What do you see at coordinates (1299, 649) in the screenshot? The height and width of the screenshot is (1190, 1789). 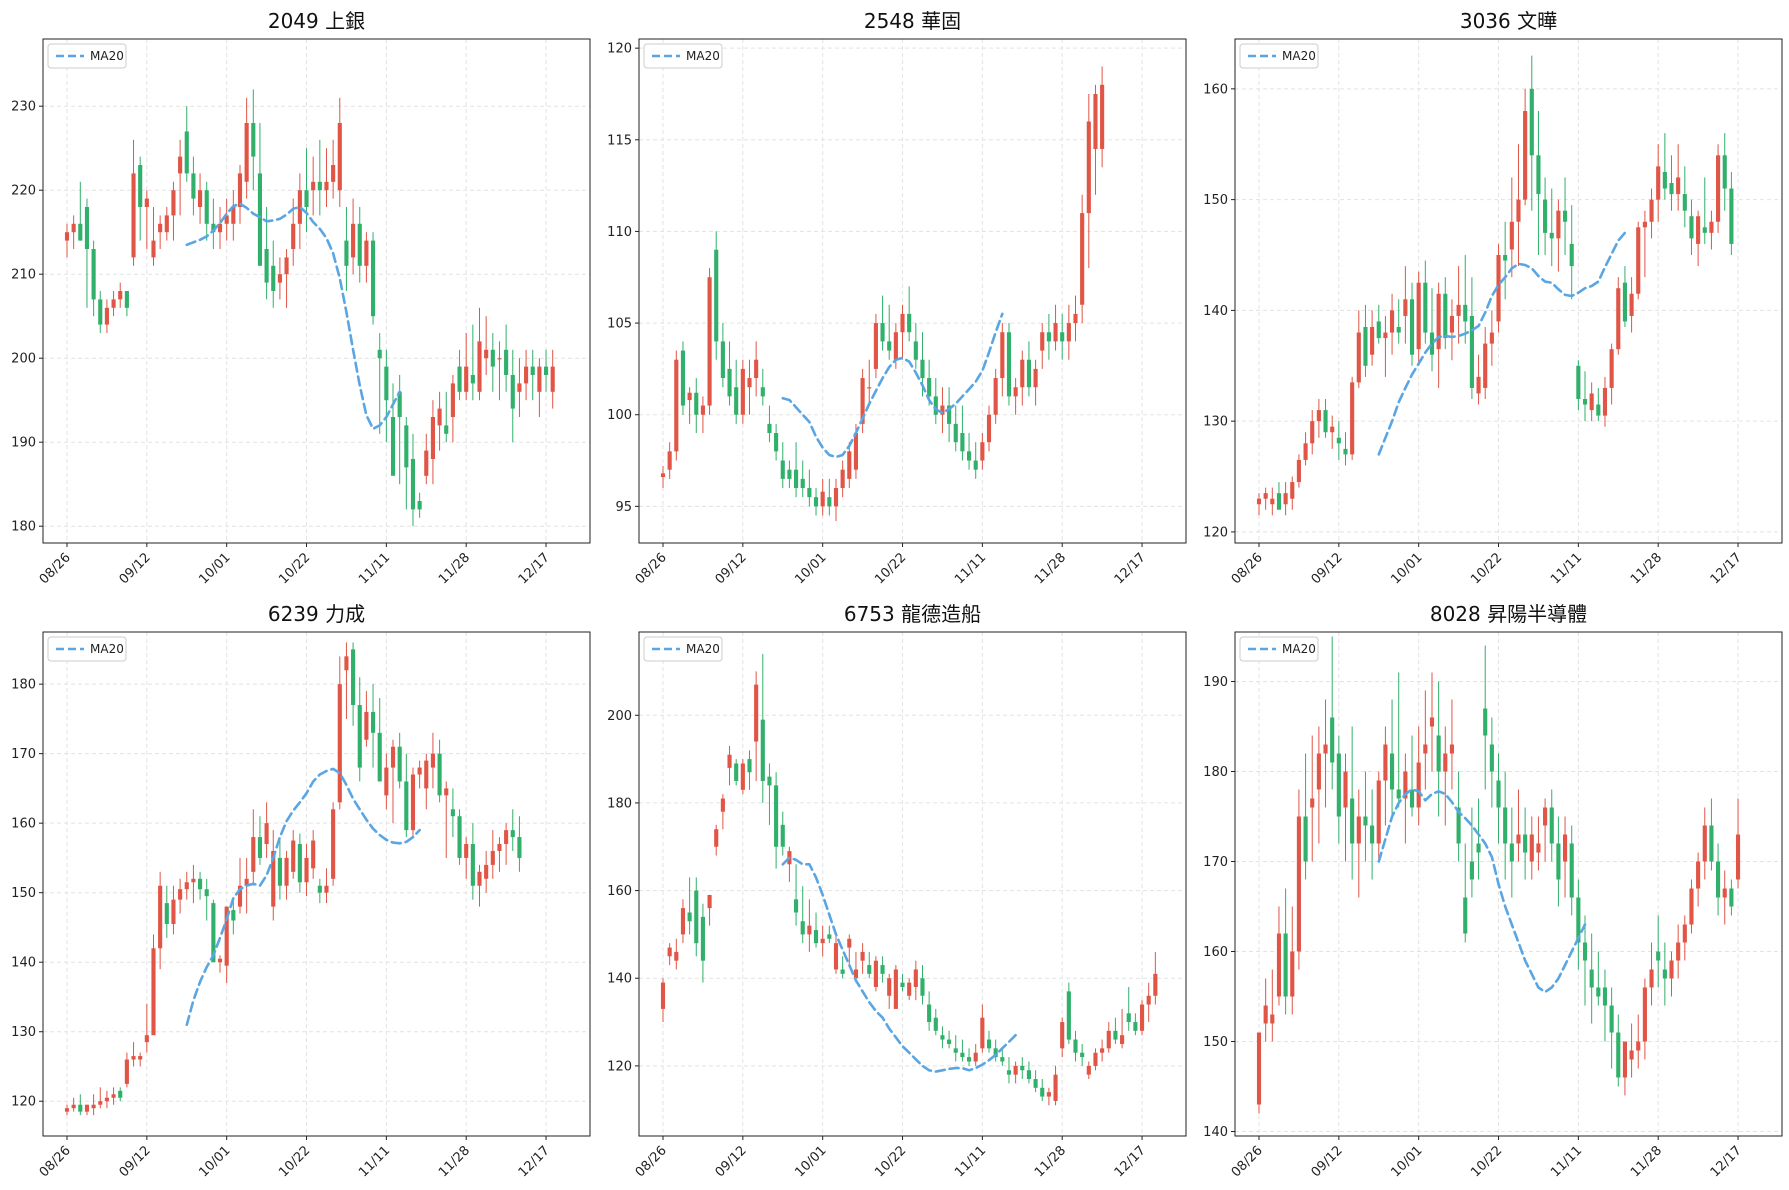 I see `legend-label: MA20` at bounding box center [1299, 649].